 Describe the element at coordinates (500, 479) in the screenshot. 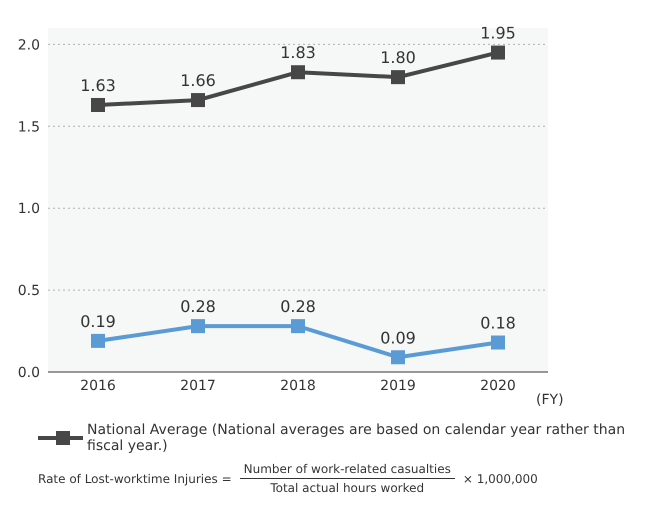

I see `text: × 1,000,000` at that location.